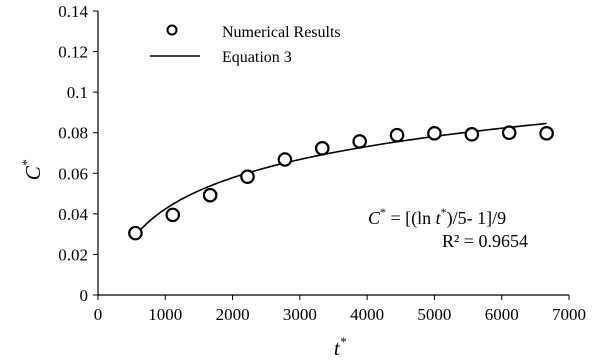  What do you see at coordinates (73, 133) in the screenshot?
I see `y-tick-label: 0.08` at bounding box center [73, 133].